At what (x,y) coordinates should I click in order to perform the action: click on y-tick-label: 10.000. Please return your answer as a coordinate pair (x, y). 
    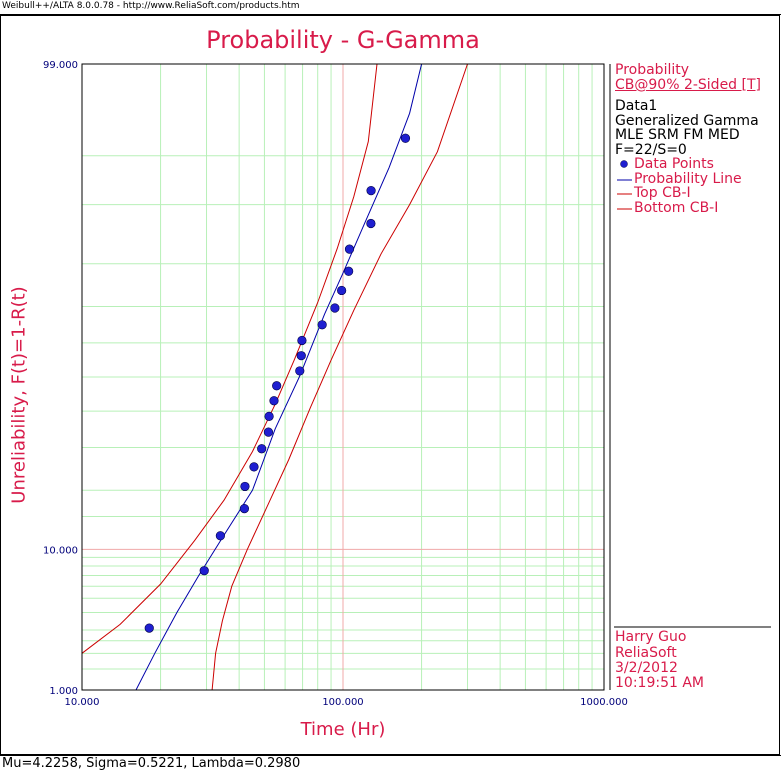
    Looking at the image, I should click on (60, 550).